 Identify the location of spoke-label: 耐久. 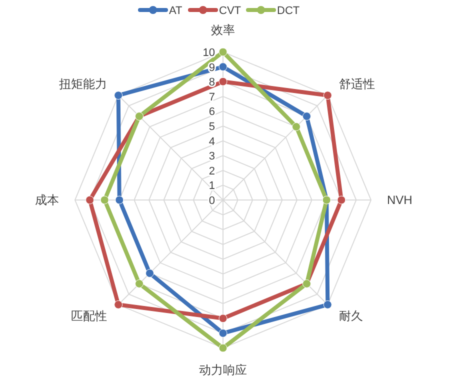
(350, 315).